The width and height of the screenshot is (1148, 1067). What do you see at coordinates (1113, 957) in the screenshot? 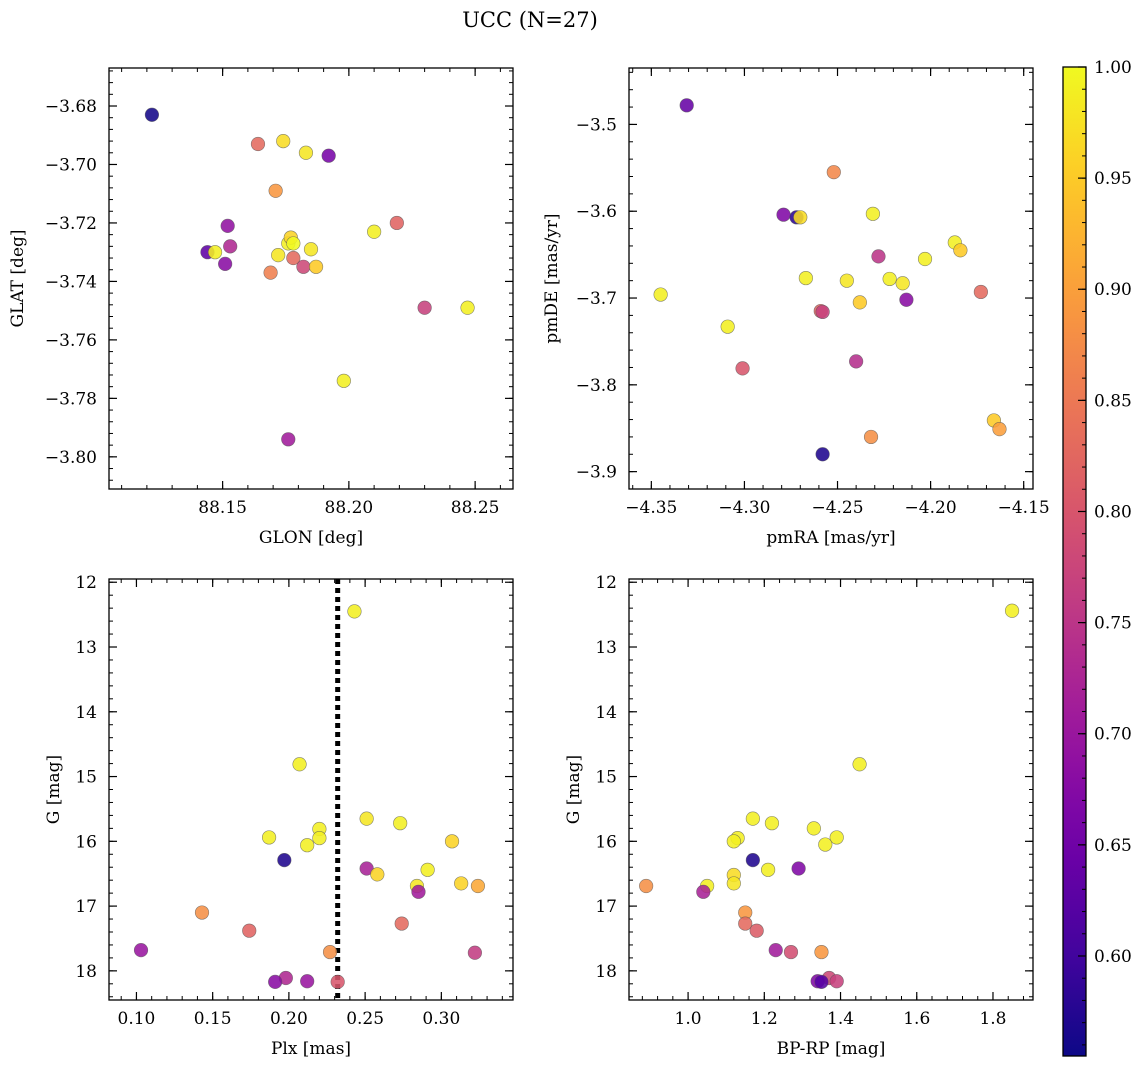
I see `colorbar-tick-label: 0.60` at bounding box center [1113, 957].